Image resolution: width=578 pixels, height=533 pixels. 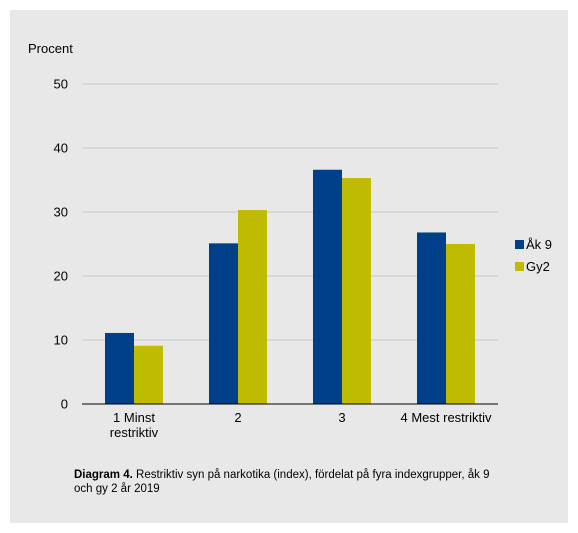 I want to click on legend-label: Gy2, so click(x=538, y=266).